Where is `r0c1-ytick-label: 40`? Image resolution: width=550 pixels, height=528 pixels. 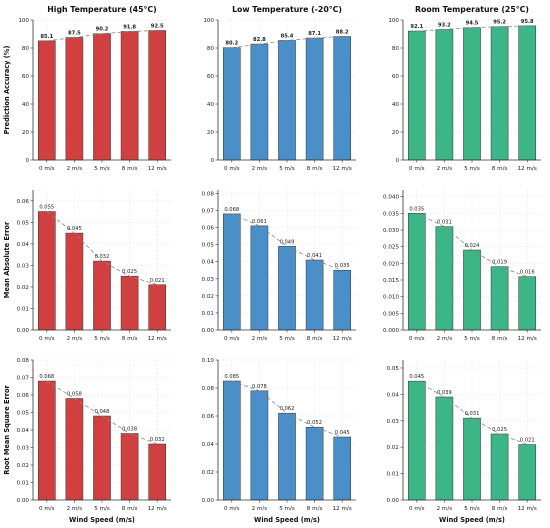 r0c1-ytick-label: 40 is located at coordinates (211, 105).